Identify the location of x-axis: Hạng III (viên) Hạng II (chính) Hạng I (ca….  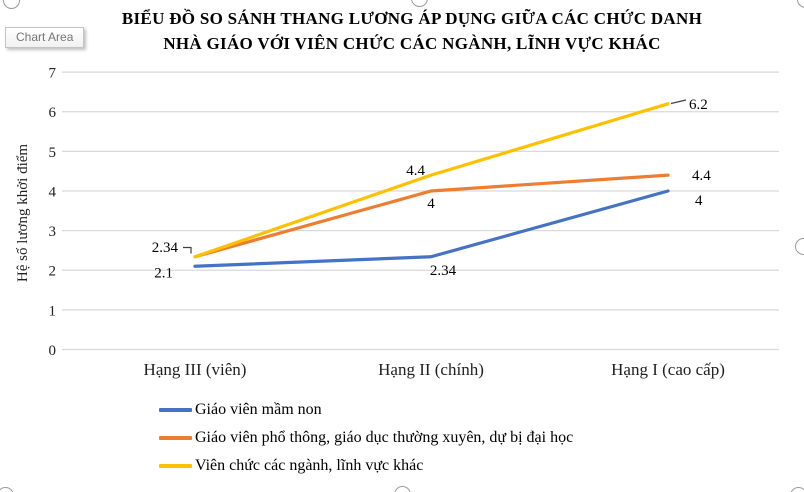
(402, 372).